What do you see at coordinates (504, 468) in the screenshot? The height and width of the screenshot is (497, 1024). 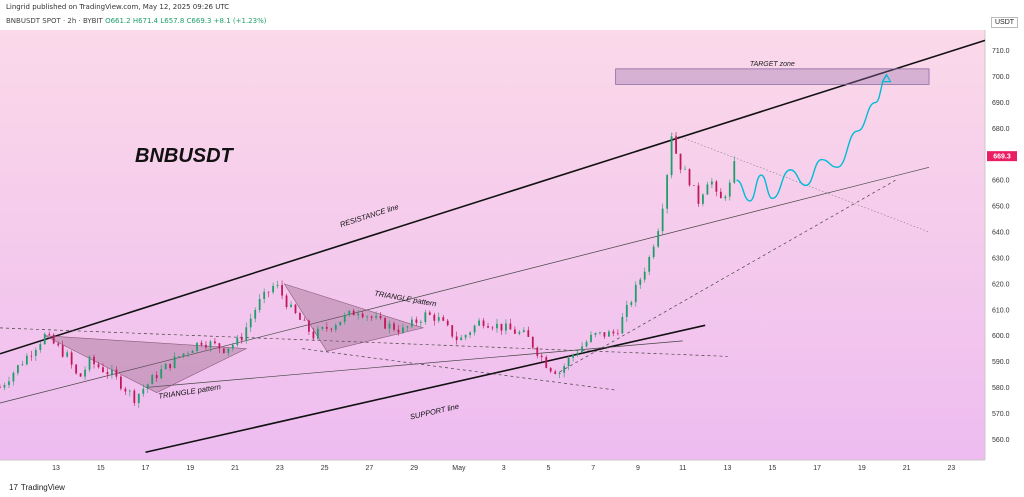 I see `x-tick-label: 3` at bounding box center [504, 468].